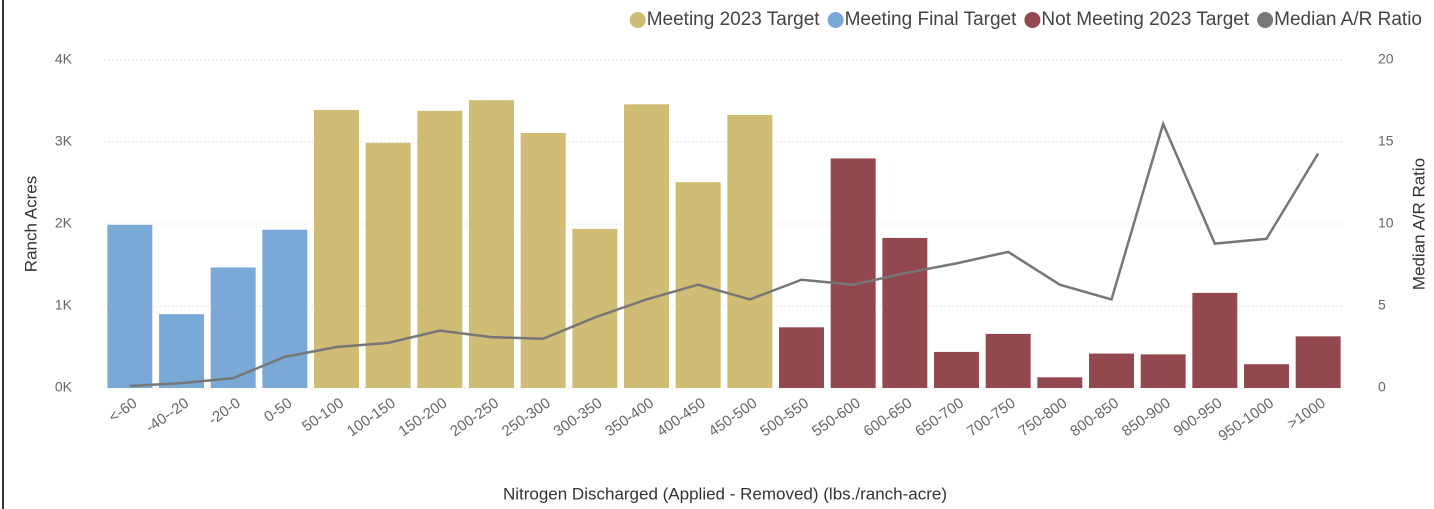 The image size is (1434, 509). Describe the element at coordinates (733, 418) in the screenshot. I see `x-tick-label: 450-500` at that location.